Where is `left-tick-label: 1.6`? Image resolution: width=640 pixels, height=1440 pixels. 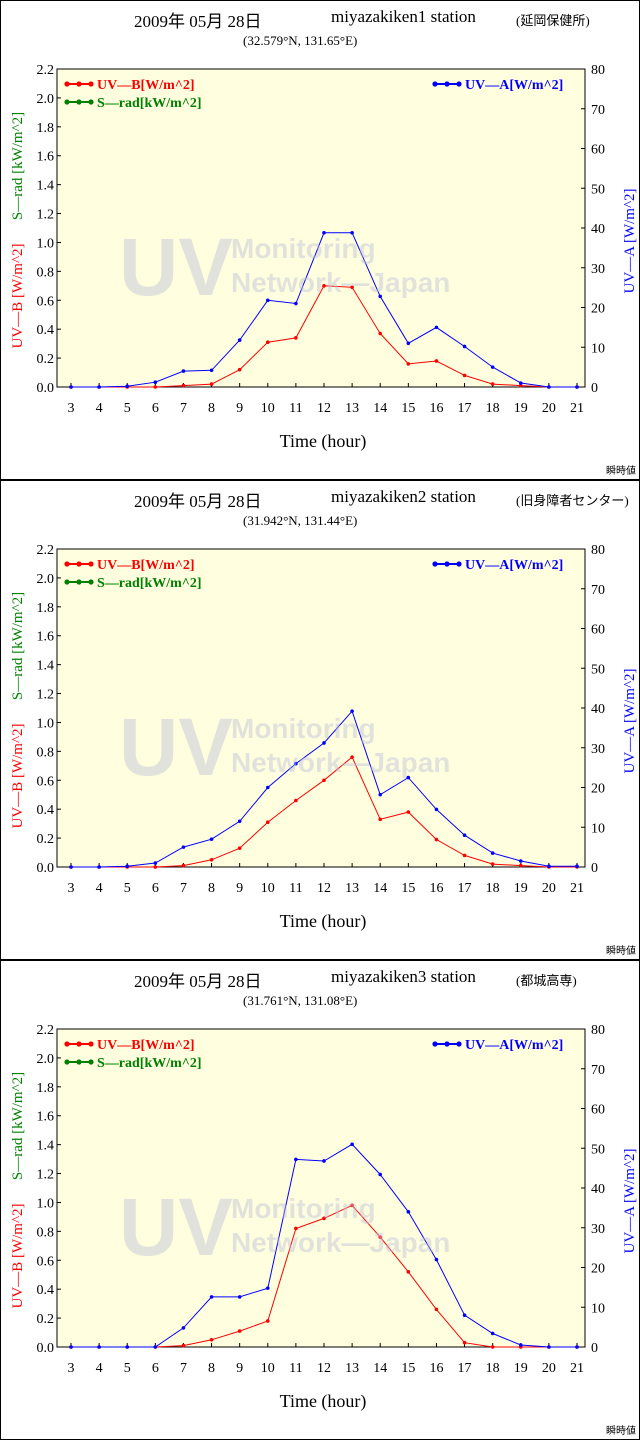 left-tick-label: 1.6 is located at coordinates (46, 157).